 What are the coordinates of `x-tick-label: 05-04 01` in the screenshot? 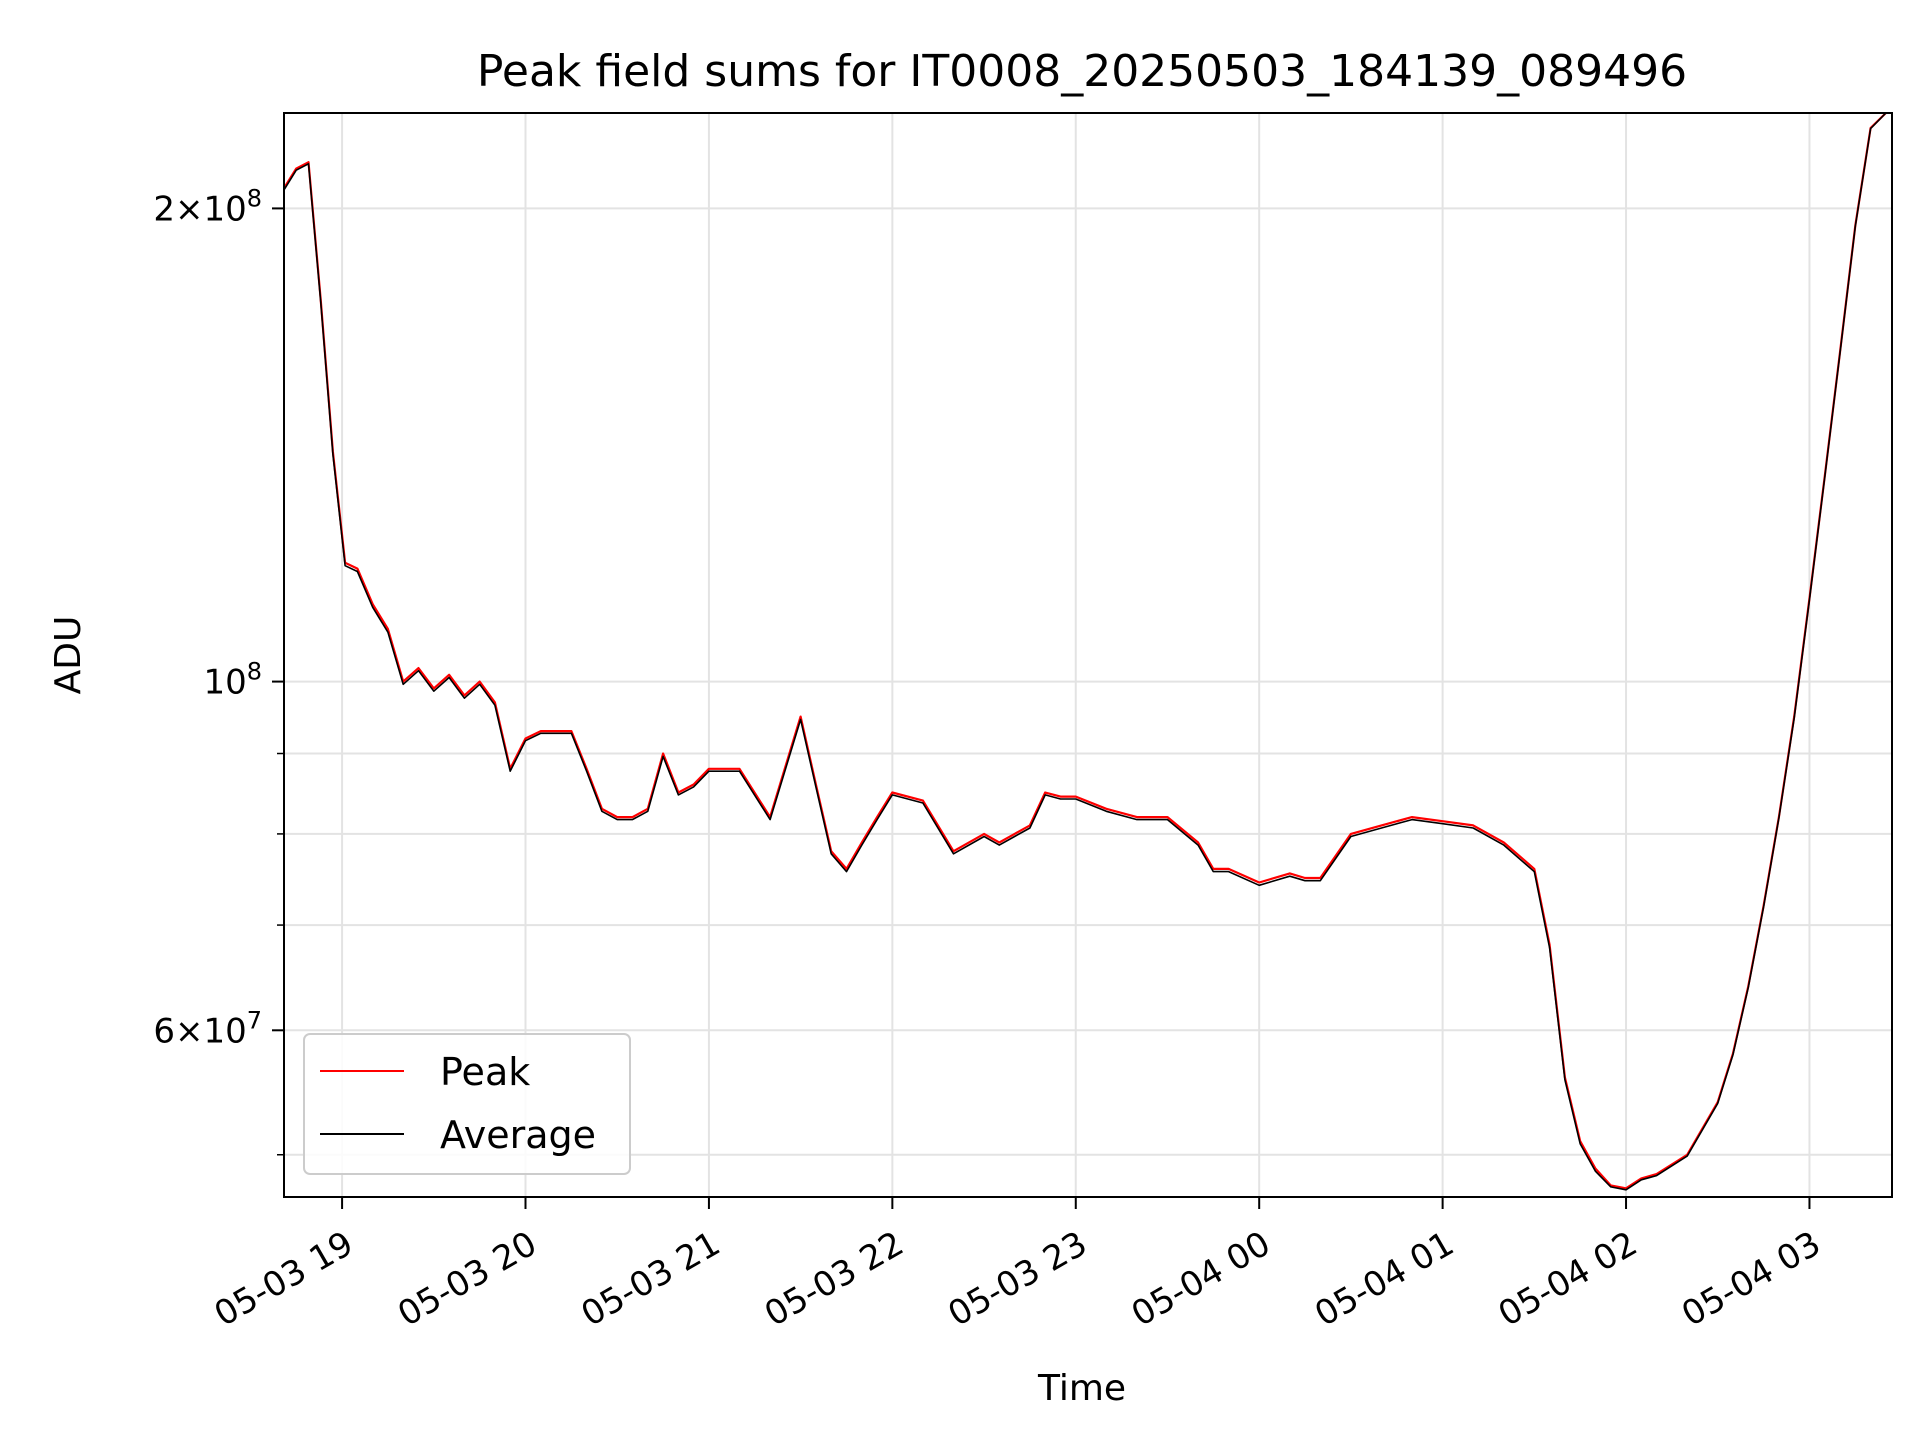 It's located at (1384, 1279).